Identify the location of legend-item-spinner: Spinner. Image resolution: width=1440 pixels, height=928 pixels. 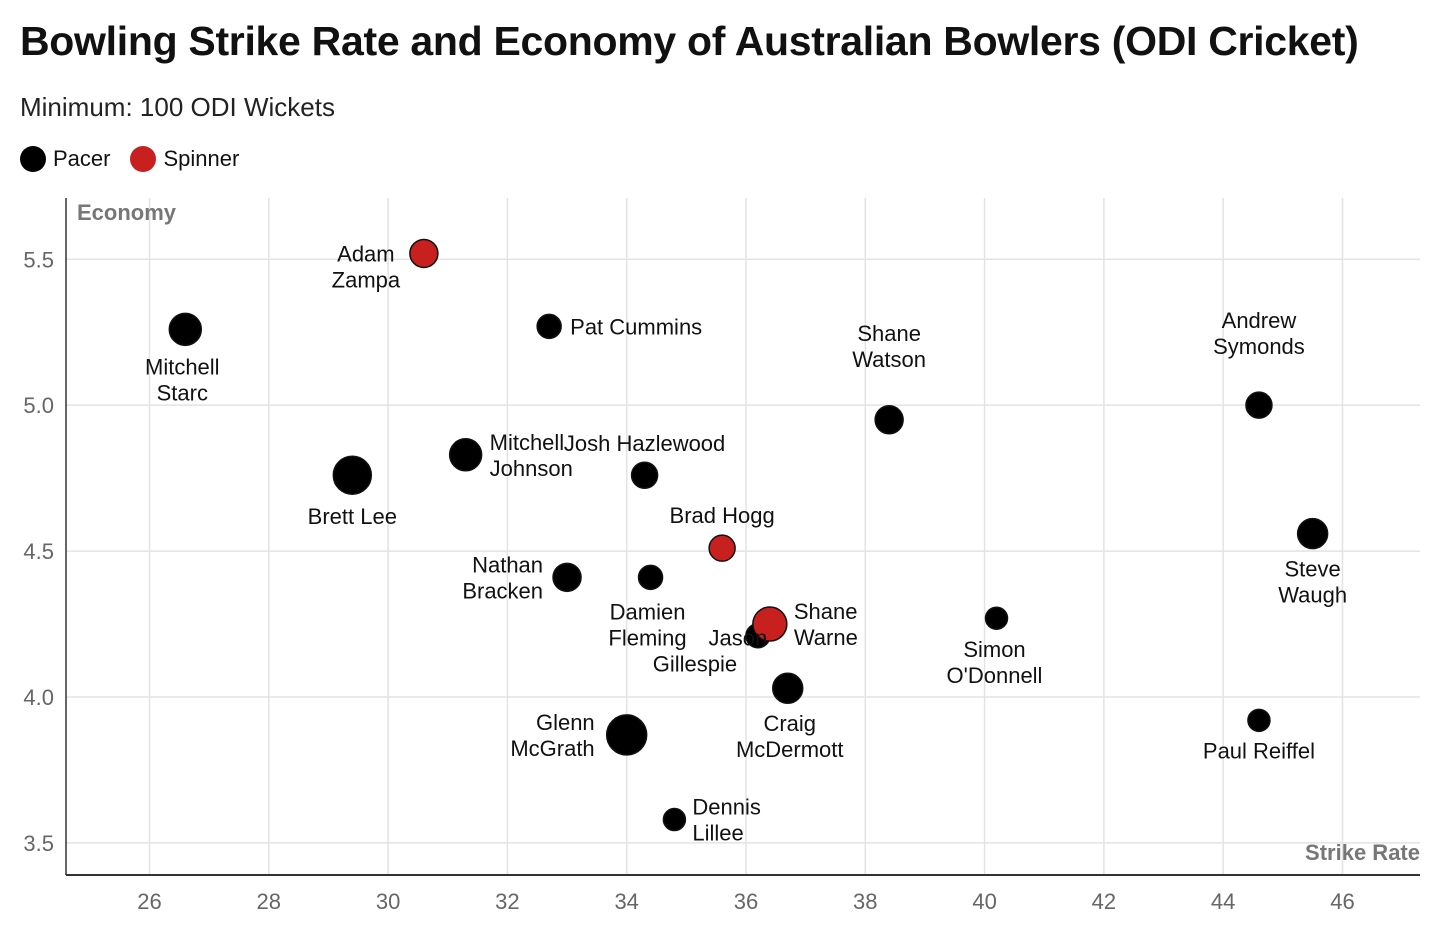
(184, 159).